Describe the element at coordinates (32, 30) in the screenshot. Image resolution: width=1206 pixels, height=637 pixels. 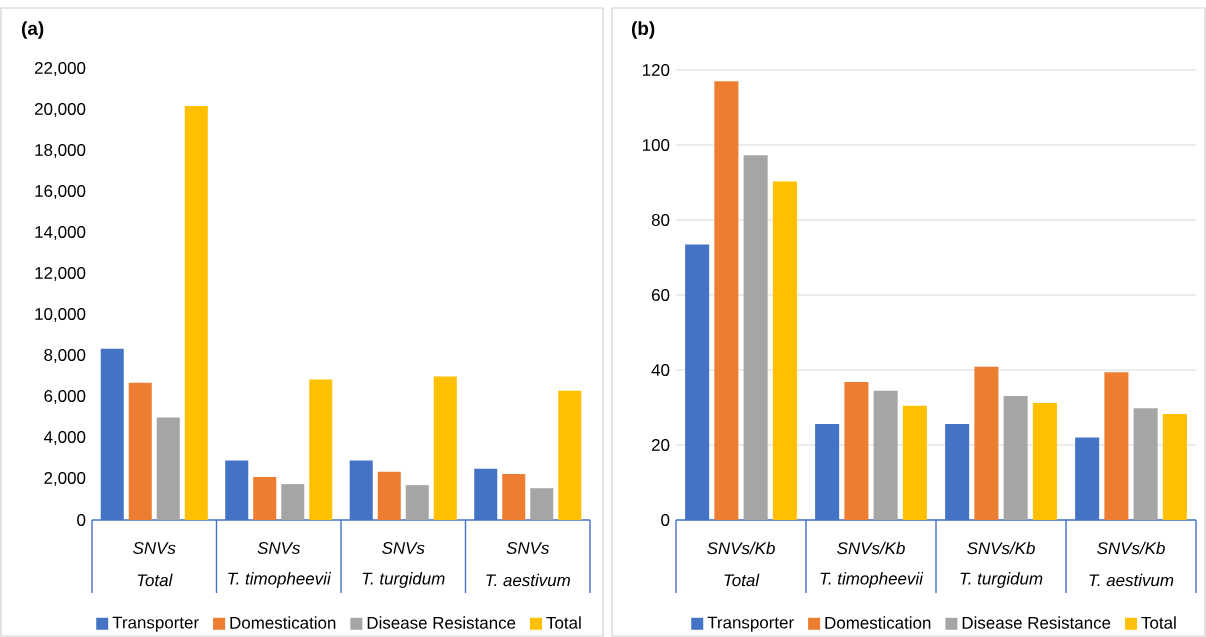
I see `chart-title: (a)` at that location.